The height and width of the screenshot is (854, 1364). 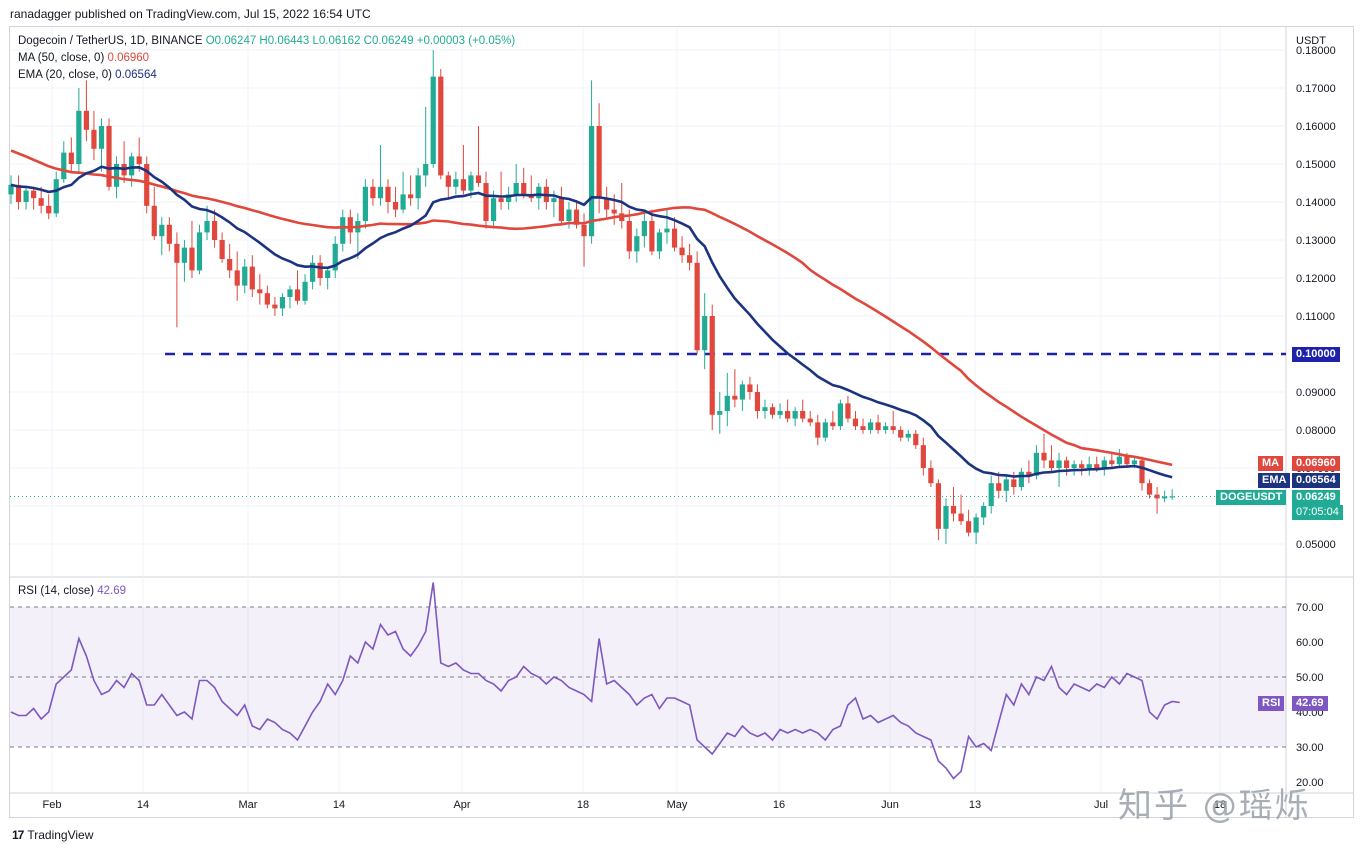 What do you see at coordinates (1316, 463) in the screenshot?
I see `ma-price-tag: 0.06960` at bounding box center [1316, 463].